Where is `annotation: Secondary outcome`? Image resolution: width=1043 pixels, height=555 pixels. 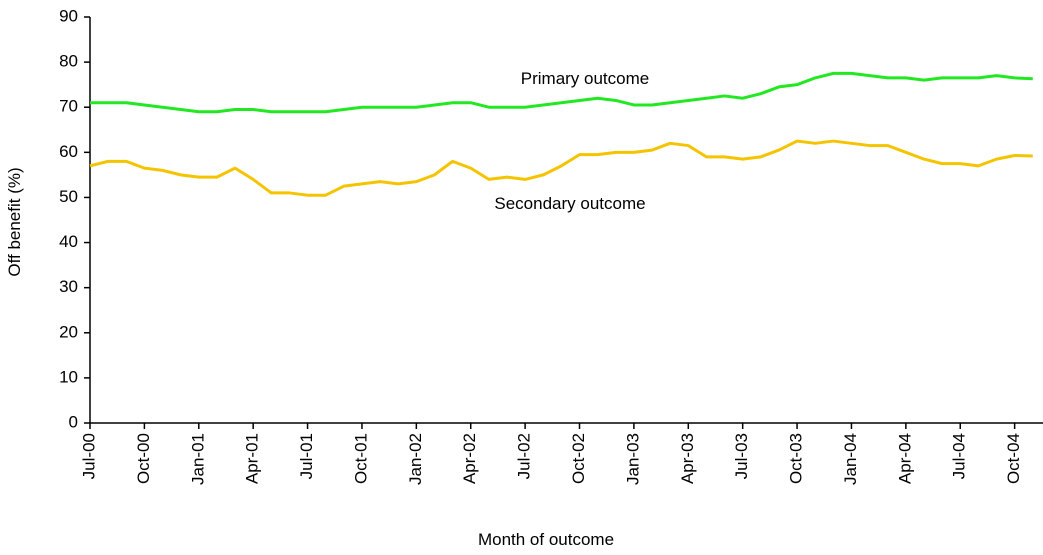
annotation: Secondary outcome is located at coordinates (569, 203).